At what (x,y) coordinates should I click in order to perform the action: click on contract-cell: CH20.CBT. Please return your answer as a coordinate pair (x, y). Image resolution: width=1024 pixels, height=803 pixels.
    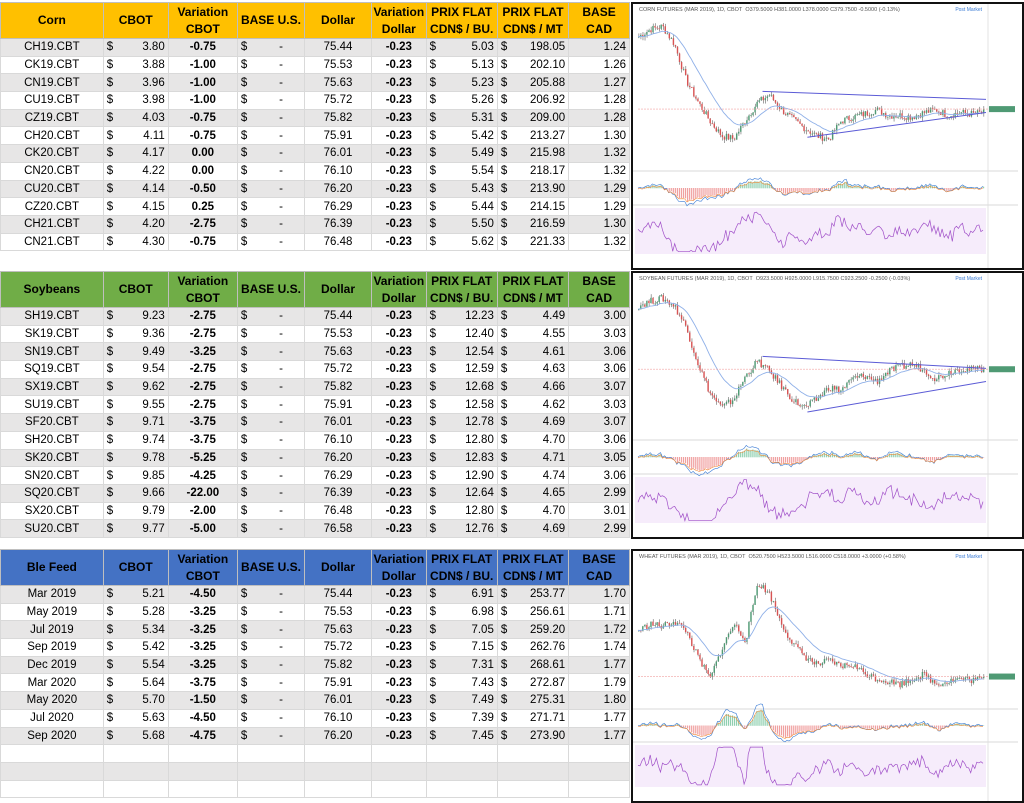
    Looking at the image, I should click on (52, 136).